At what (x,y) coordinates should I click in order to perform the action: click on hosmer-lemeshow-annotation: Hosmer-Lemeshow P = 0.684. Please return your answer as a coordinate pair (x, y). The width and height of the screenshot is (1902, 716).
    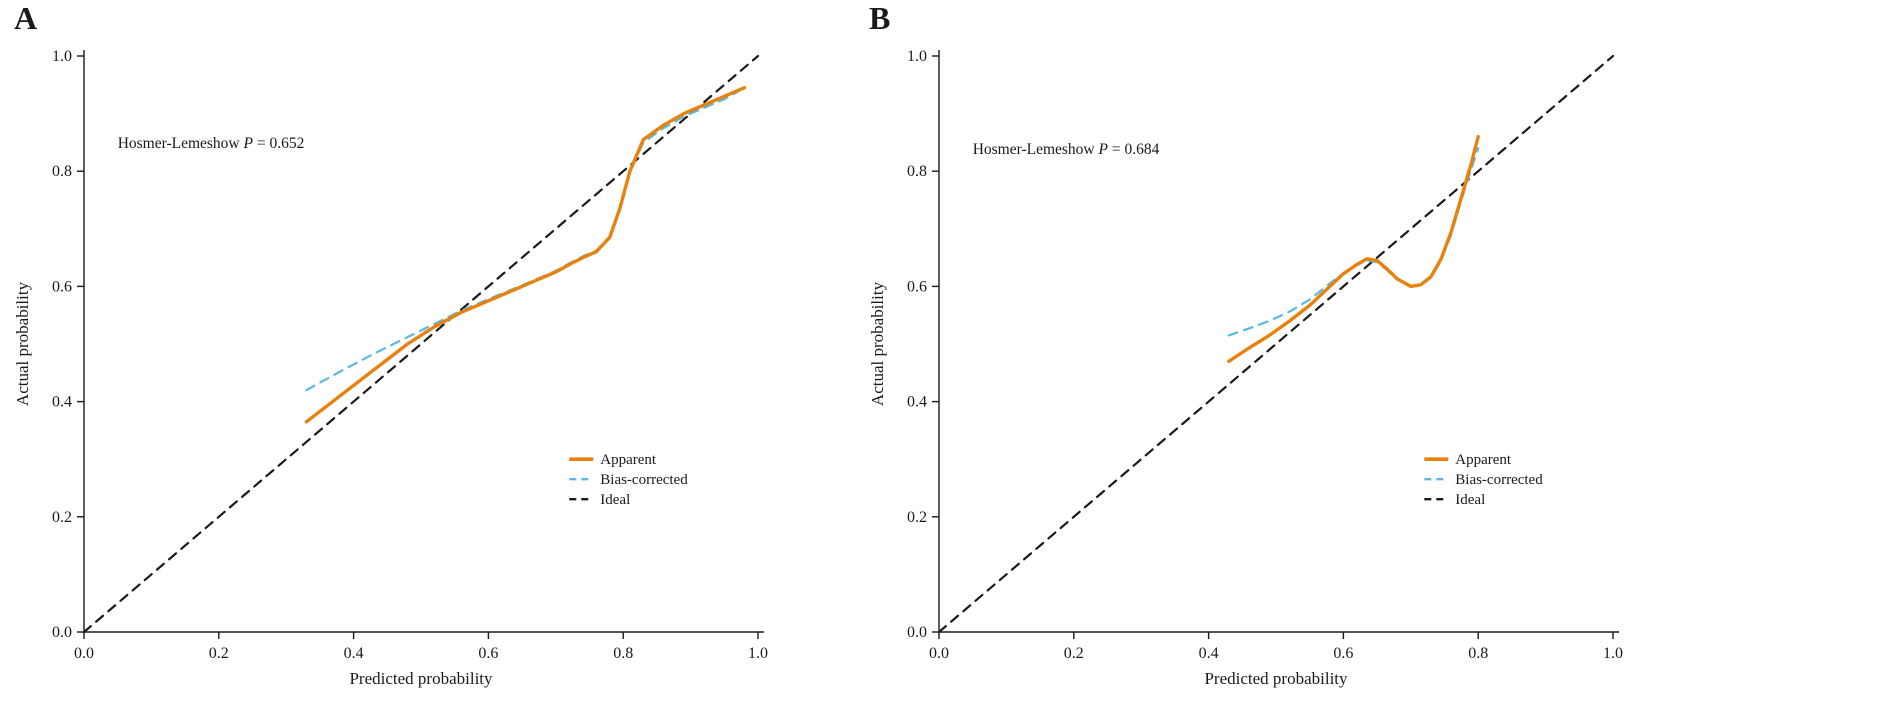
    Looking at the image, I should click on (1066, 149).